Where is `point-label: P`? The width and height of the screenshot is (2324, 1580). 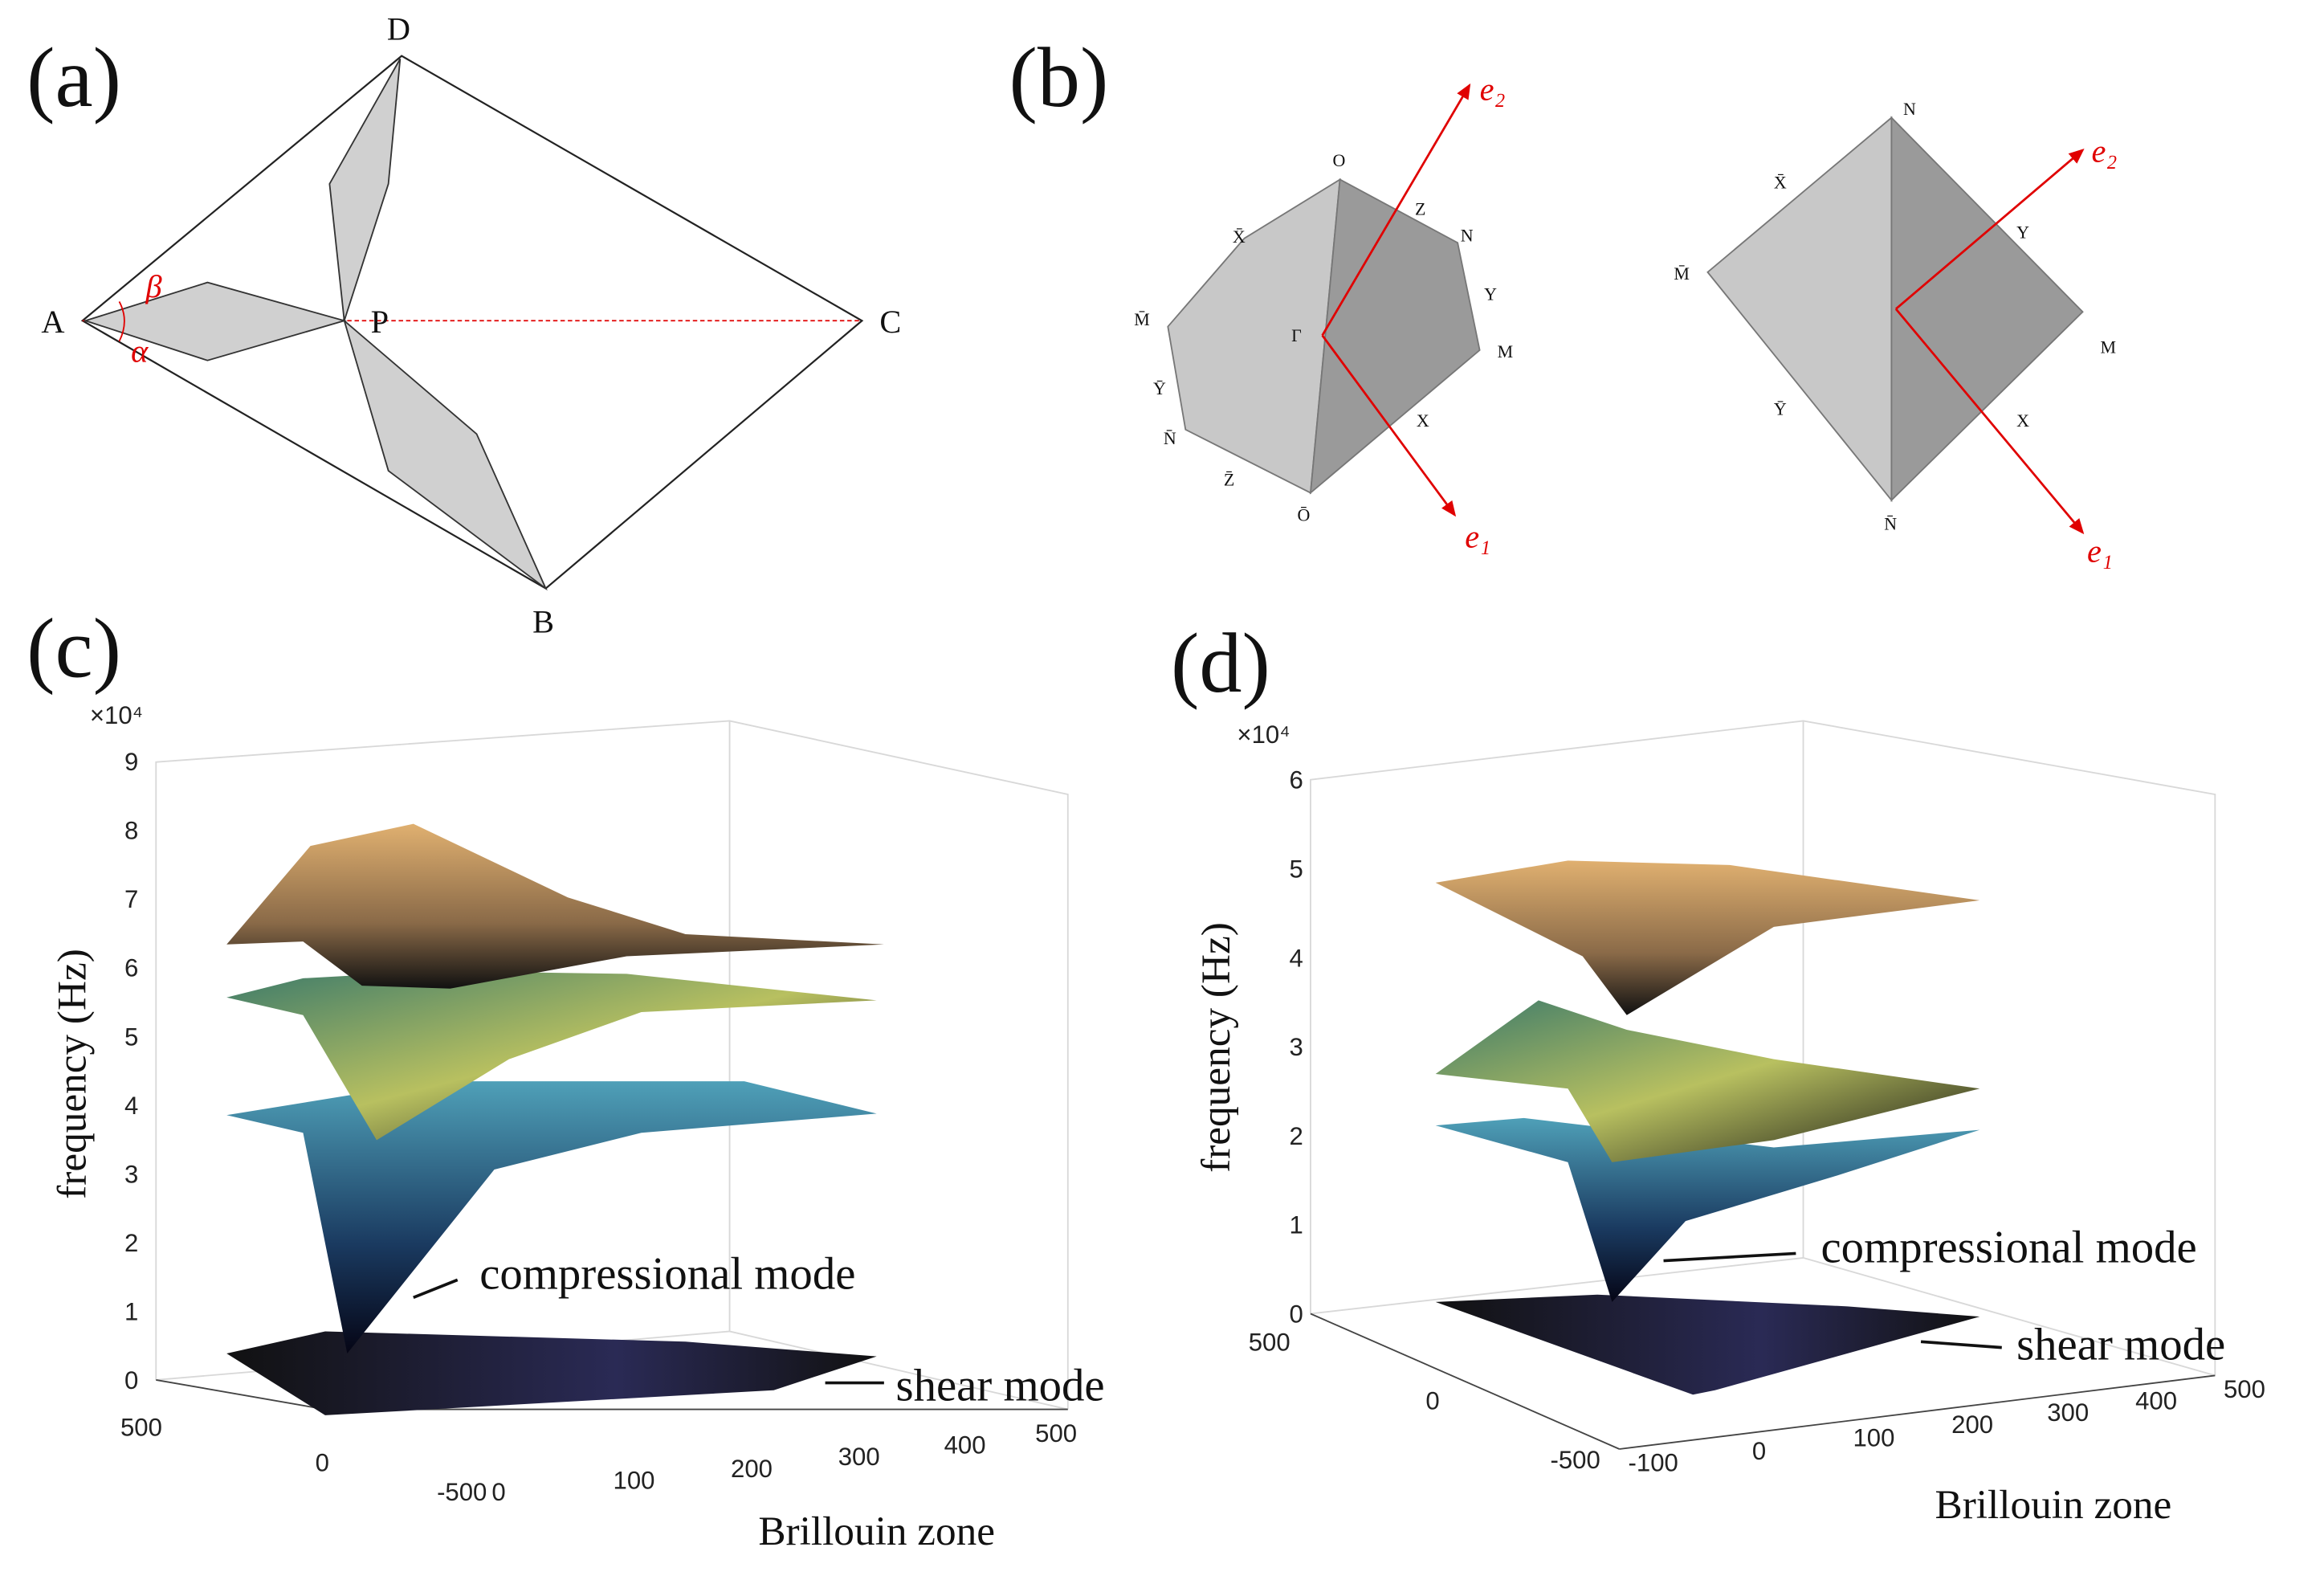
point-label: P is located at coordinates (380, 322).